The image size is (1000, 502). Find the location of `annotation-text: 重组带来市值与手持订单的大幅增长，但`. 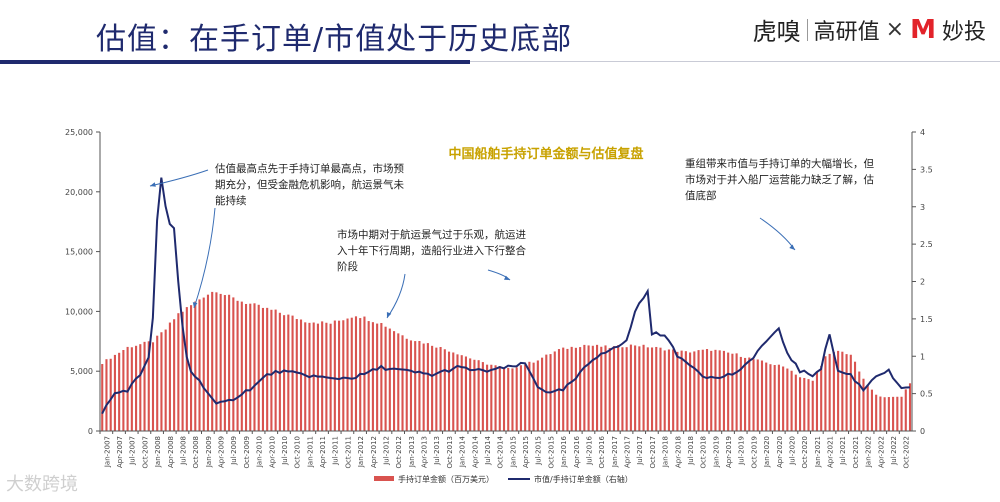

annotation-text: 重组带来市值与手持订单的大幅增长，但 is located at coordinates (779, 163).